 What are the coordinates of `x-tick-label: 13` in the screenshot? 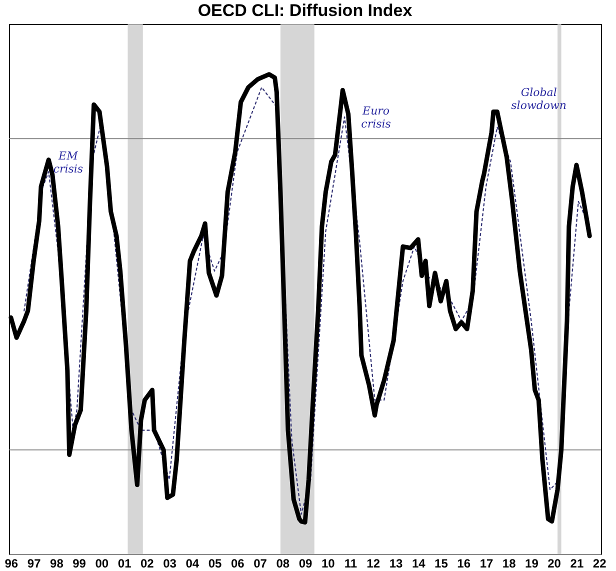 It's located at (396, 563).